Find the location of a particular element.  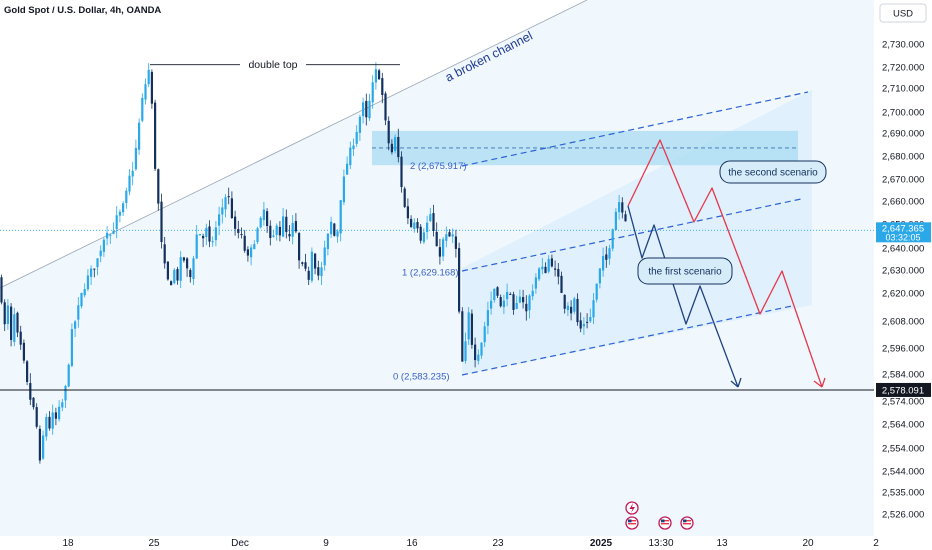

price-axis-panel is located at coordinates (903, 275).